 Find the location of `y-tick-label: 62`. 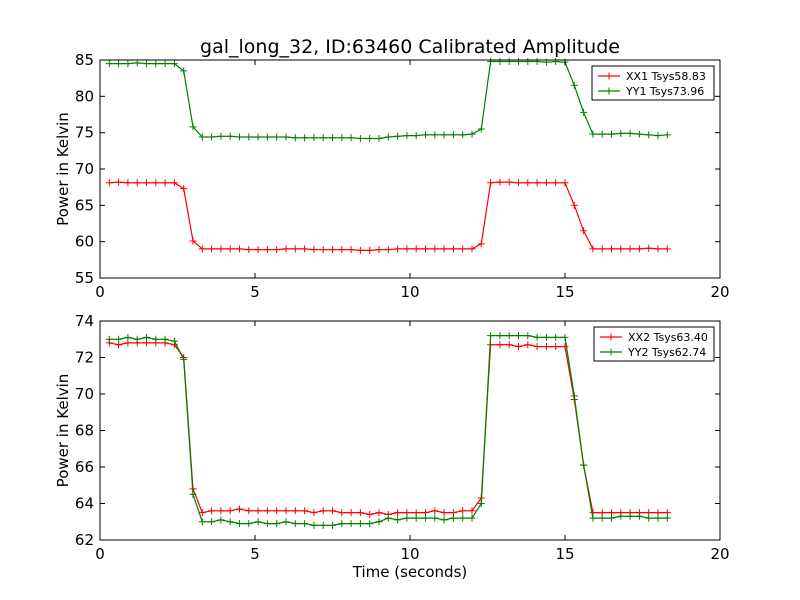

y-tick-label: 62 is located at coordinates (84, 540).